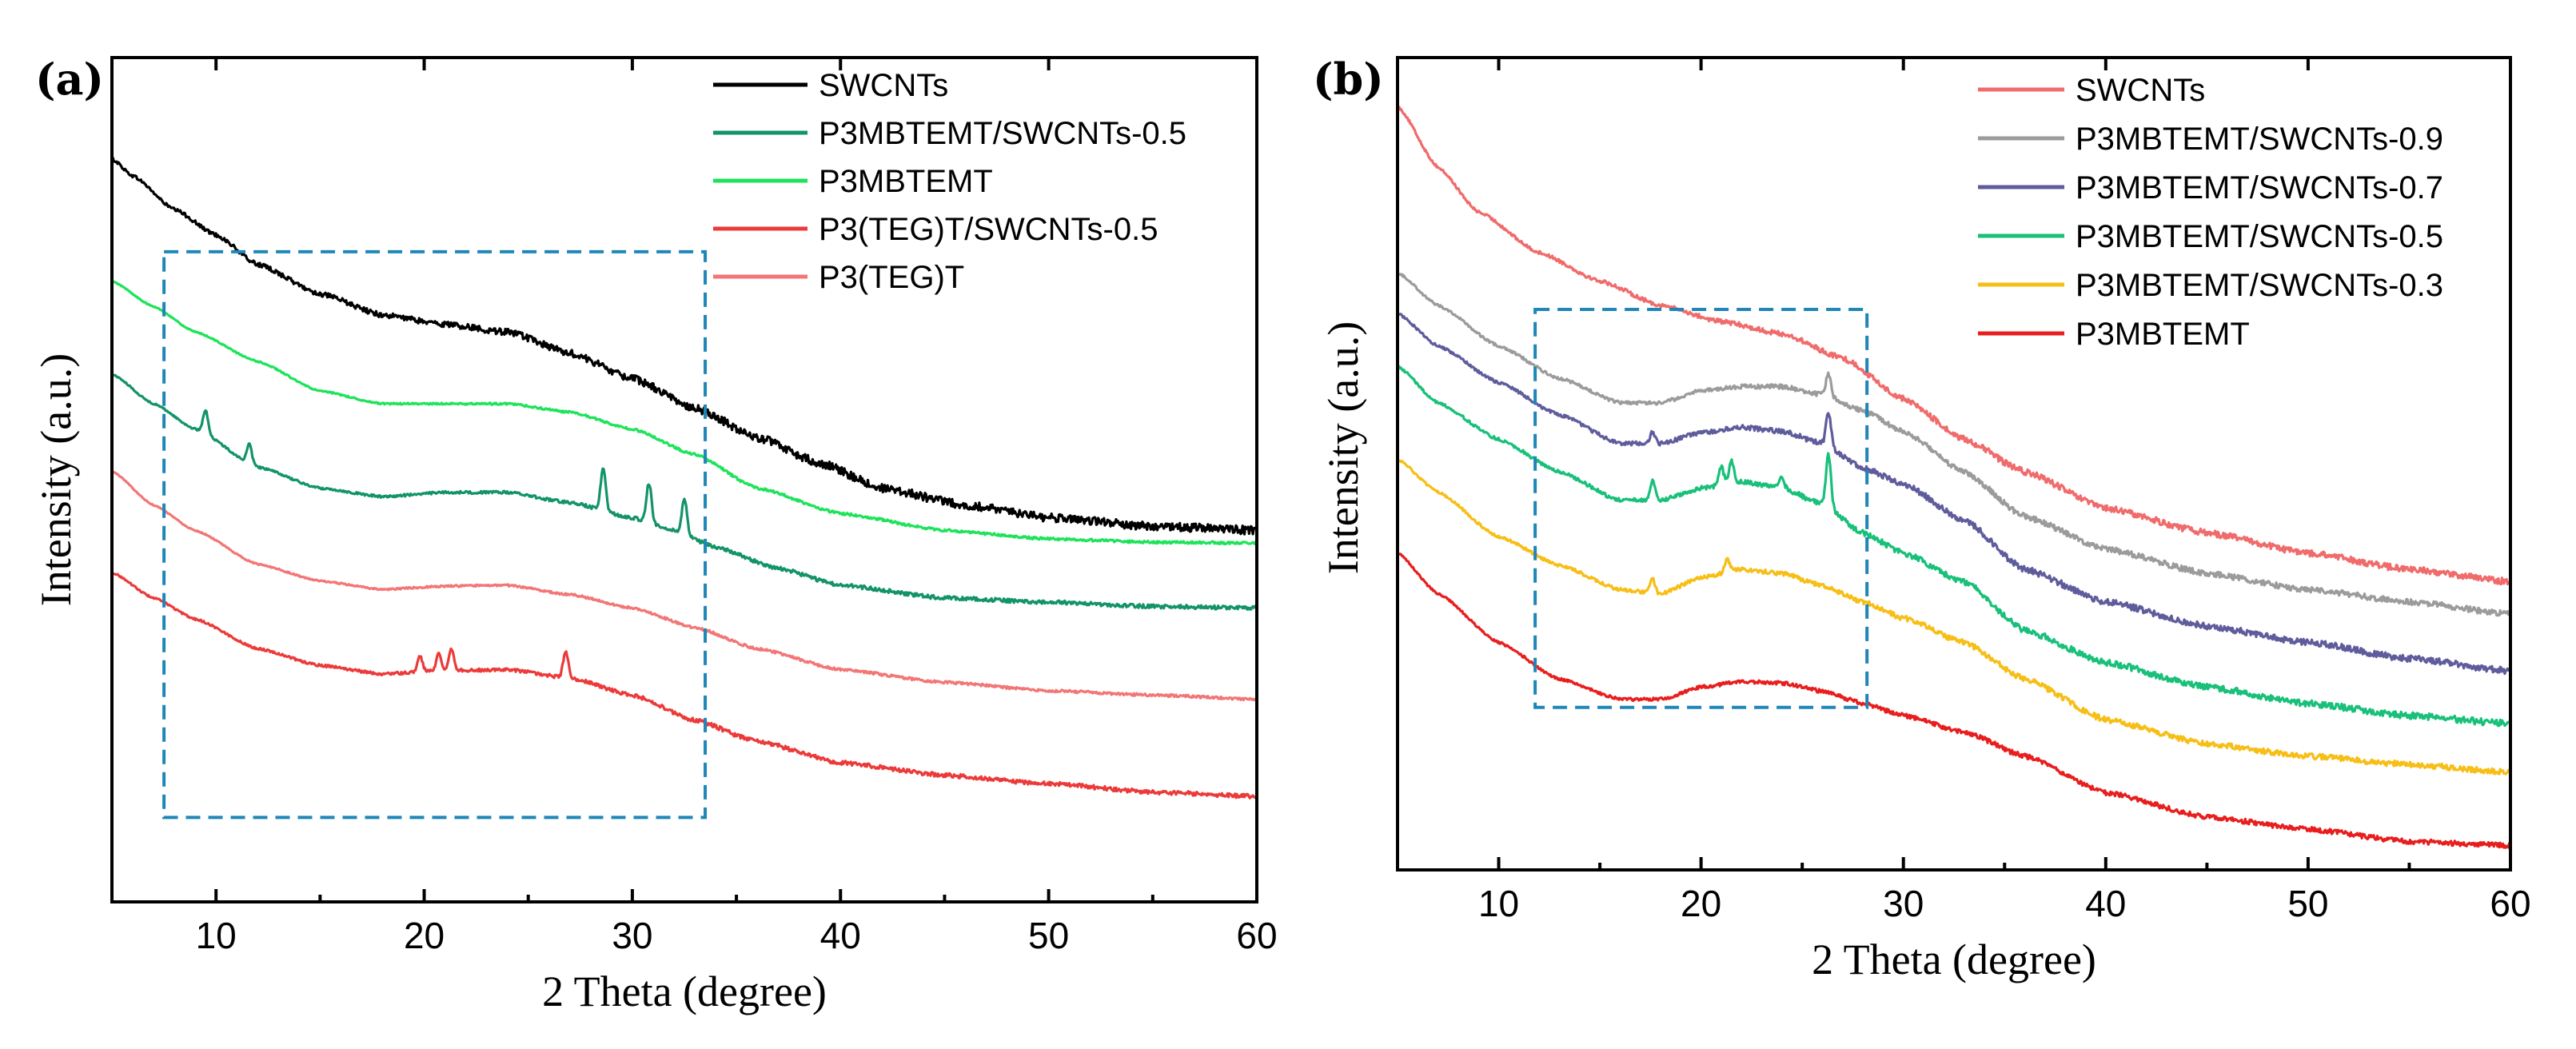 The width and height of the screenshot is (2576, 1049). Describe the element at coordinates (69, 80) in the screenshot. I see `panel-label: (a)` at that location.